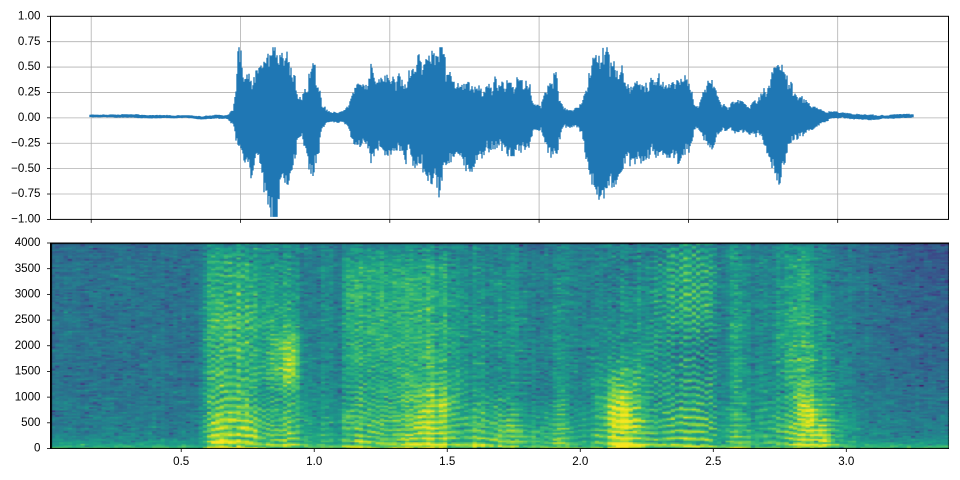  What do you see at coordinates (29, 41) in the screenshot?
I see `svg-text: 0.75` at bounding box center [29, 41].